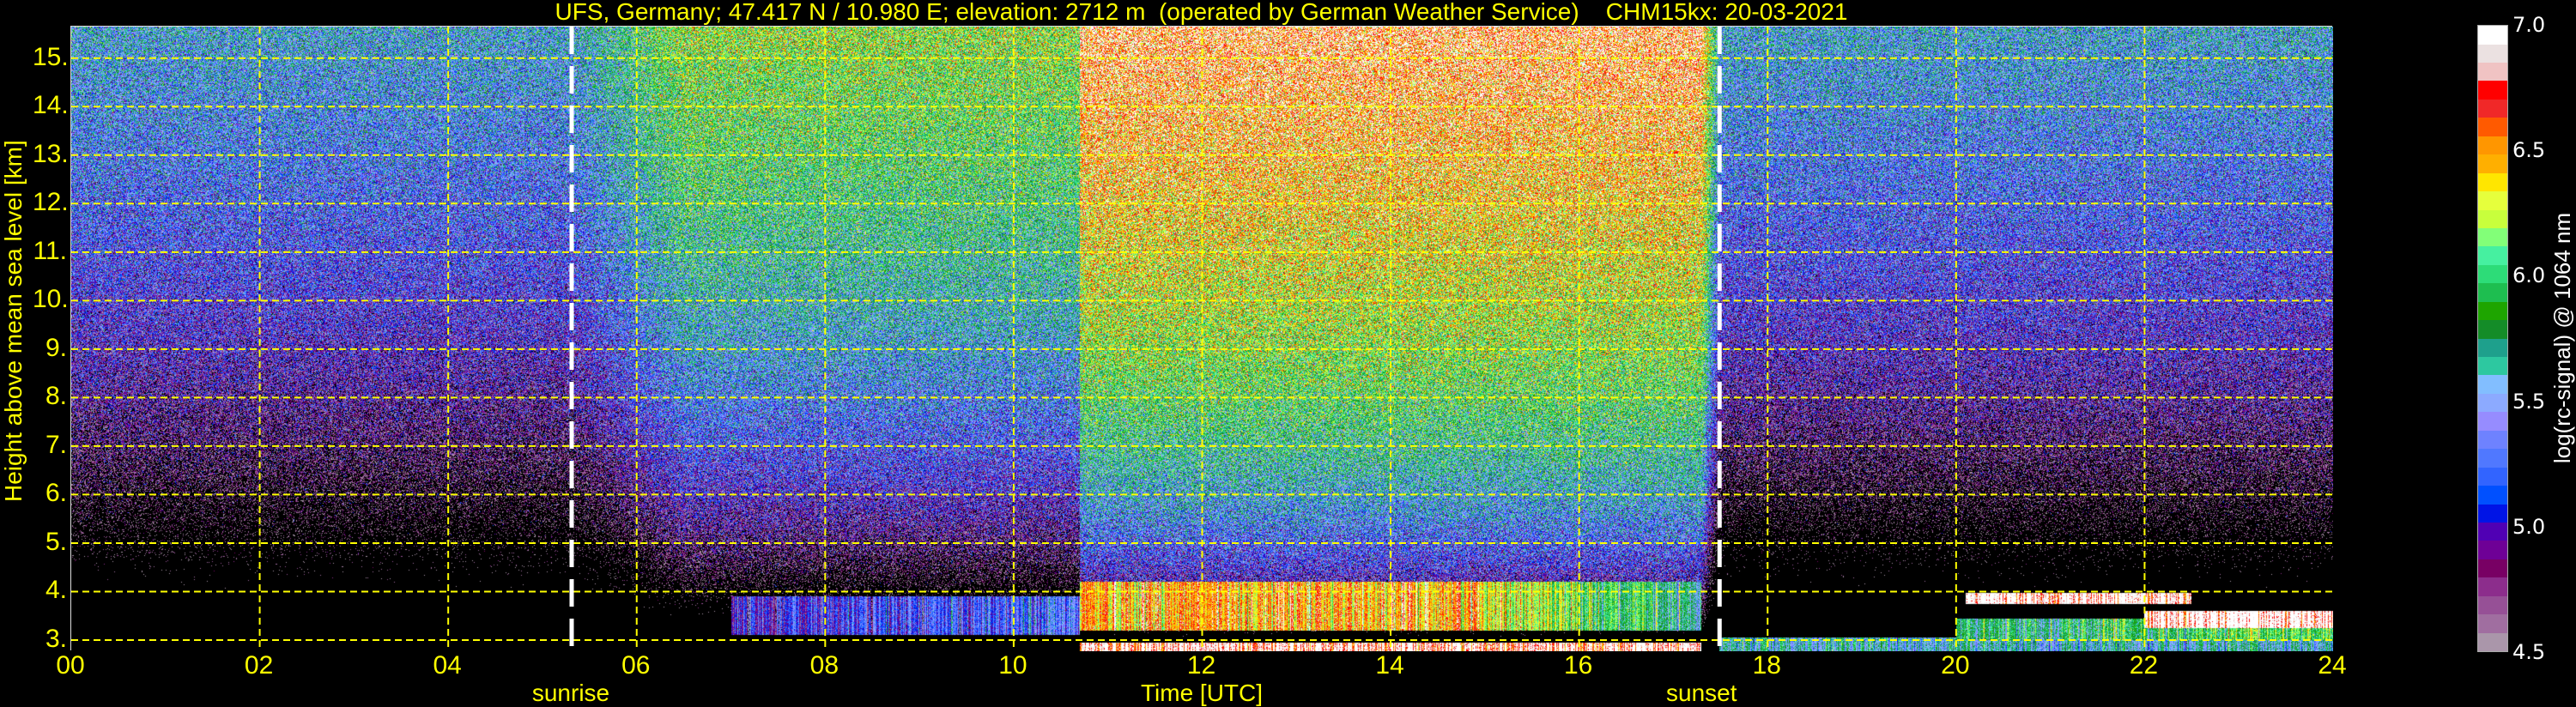 The image size is (2576, 707). I want to click on x-tick-label: 24, so click(2332, 666).